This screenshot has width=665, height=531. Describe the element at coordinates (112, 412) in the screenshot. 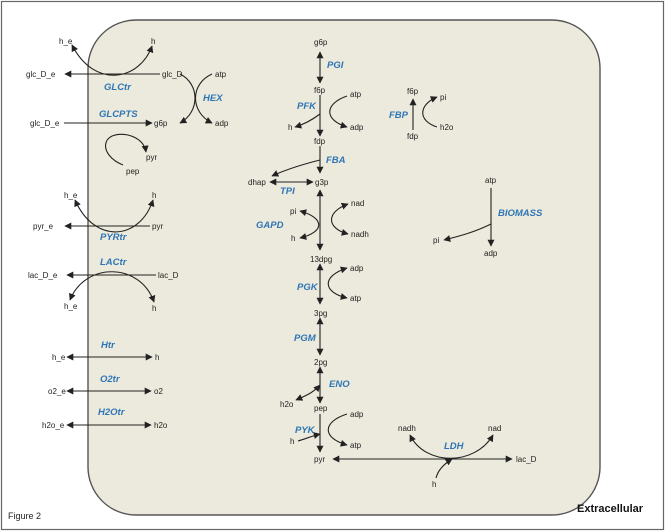

I see `reaction-h2otr: H2Otr` at that location.